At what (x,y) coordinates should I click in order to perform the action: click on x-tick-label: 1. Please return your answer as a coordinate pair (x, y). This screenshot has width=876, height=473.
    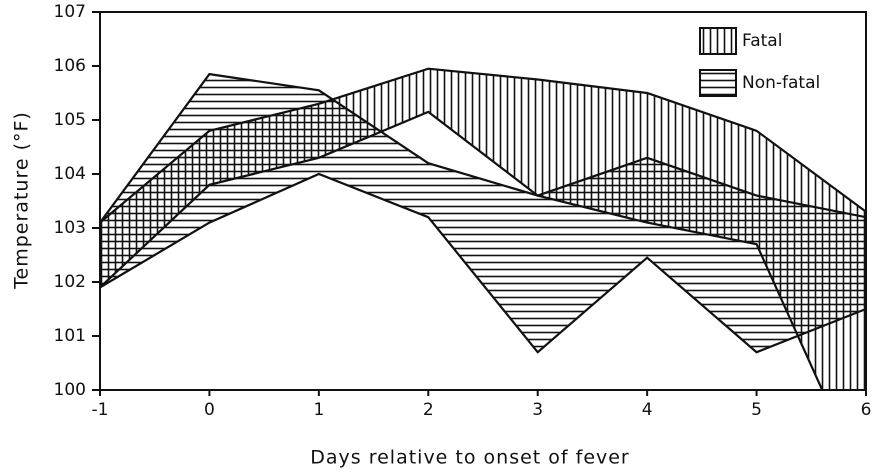
    Looking at the image, I should click on (318, 410).